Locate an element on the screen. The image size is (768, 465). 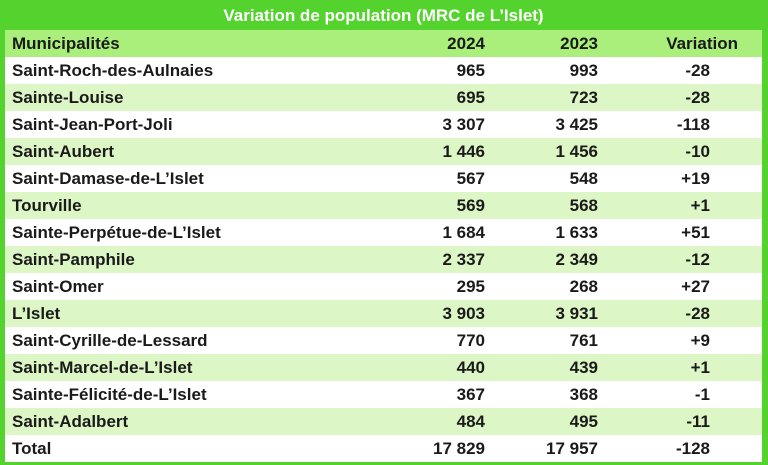
table-row: Sainte-Perpétue-de-L’Islet 1 684 1 633 +51 is located at coordinates (383, 232).